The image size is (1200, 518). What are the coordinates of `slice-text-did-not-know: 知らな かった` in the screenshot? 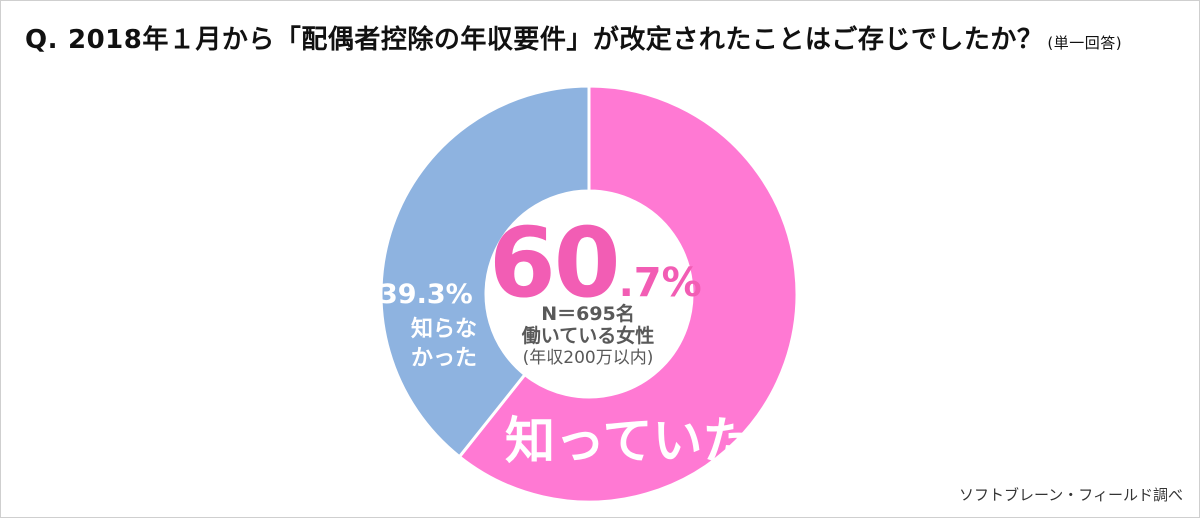 It's located at (428, 344).